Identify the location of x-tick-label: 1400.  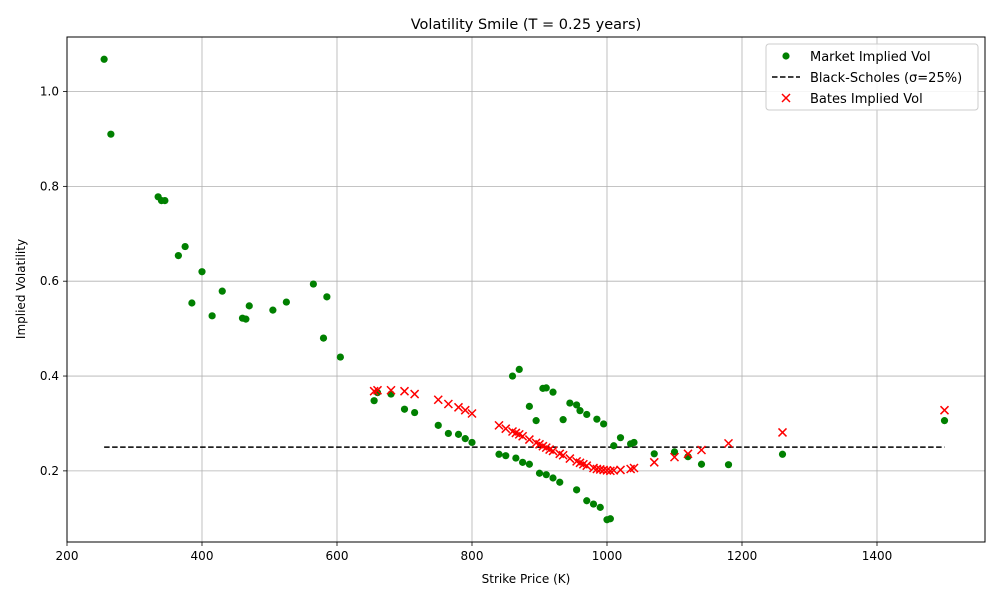
(877, 556).